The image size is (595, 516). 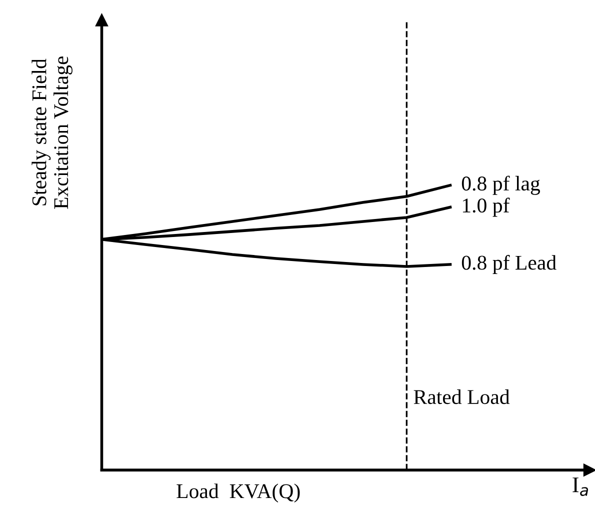 I want to click on series-label: 0.8 pf Lead, so click(x=509, y=264).